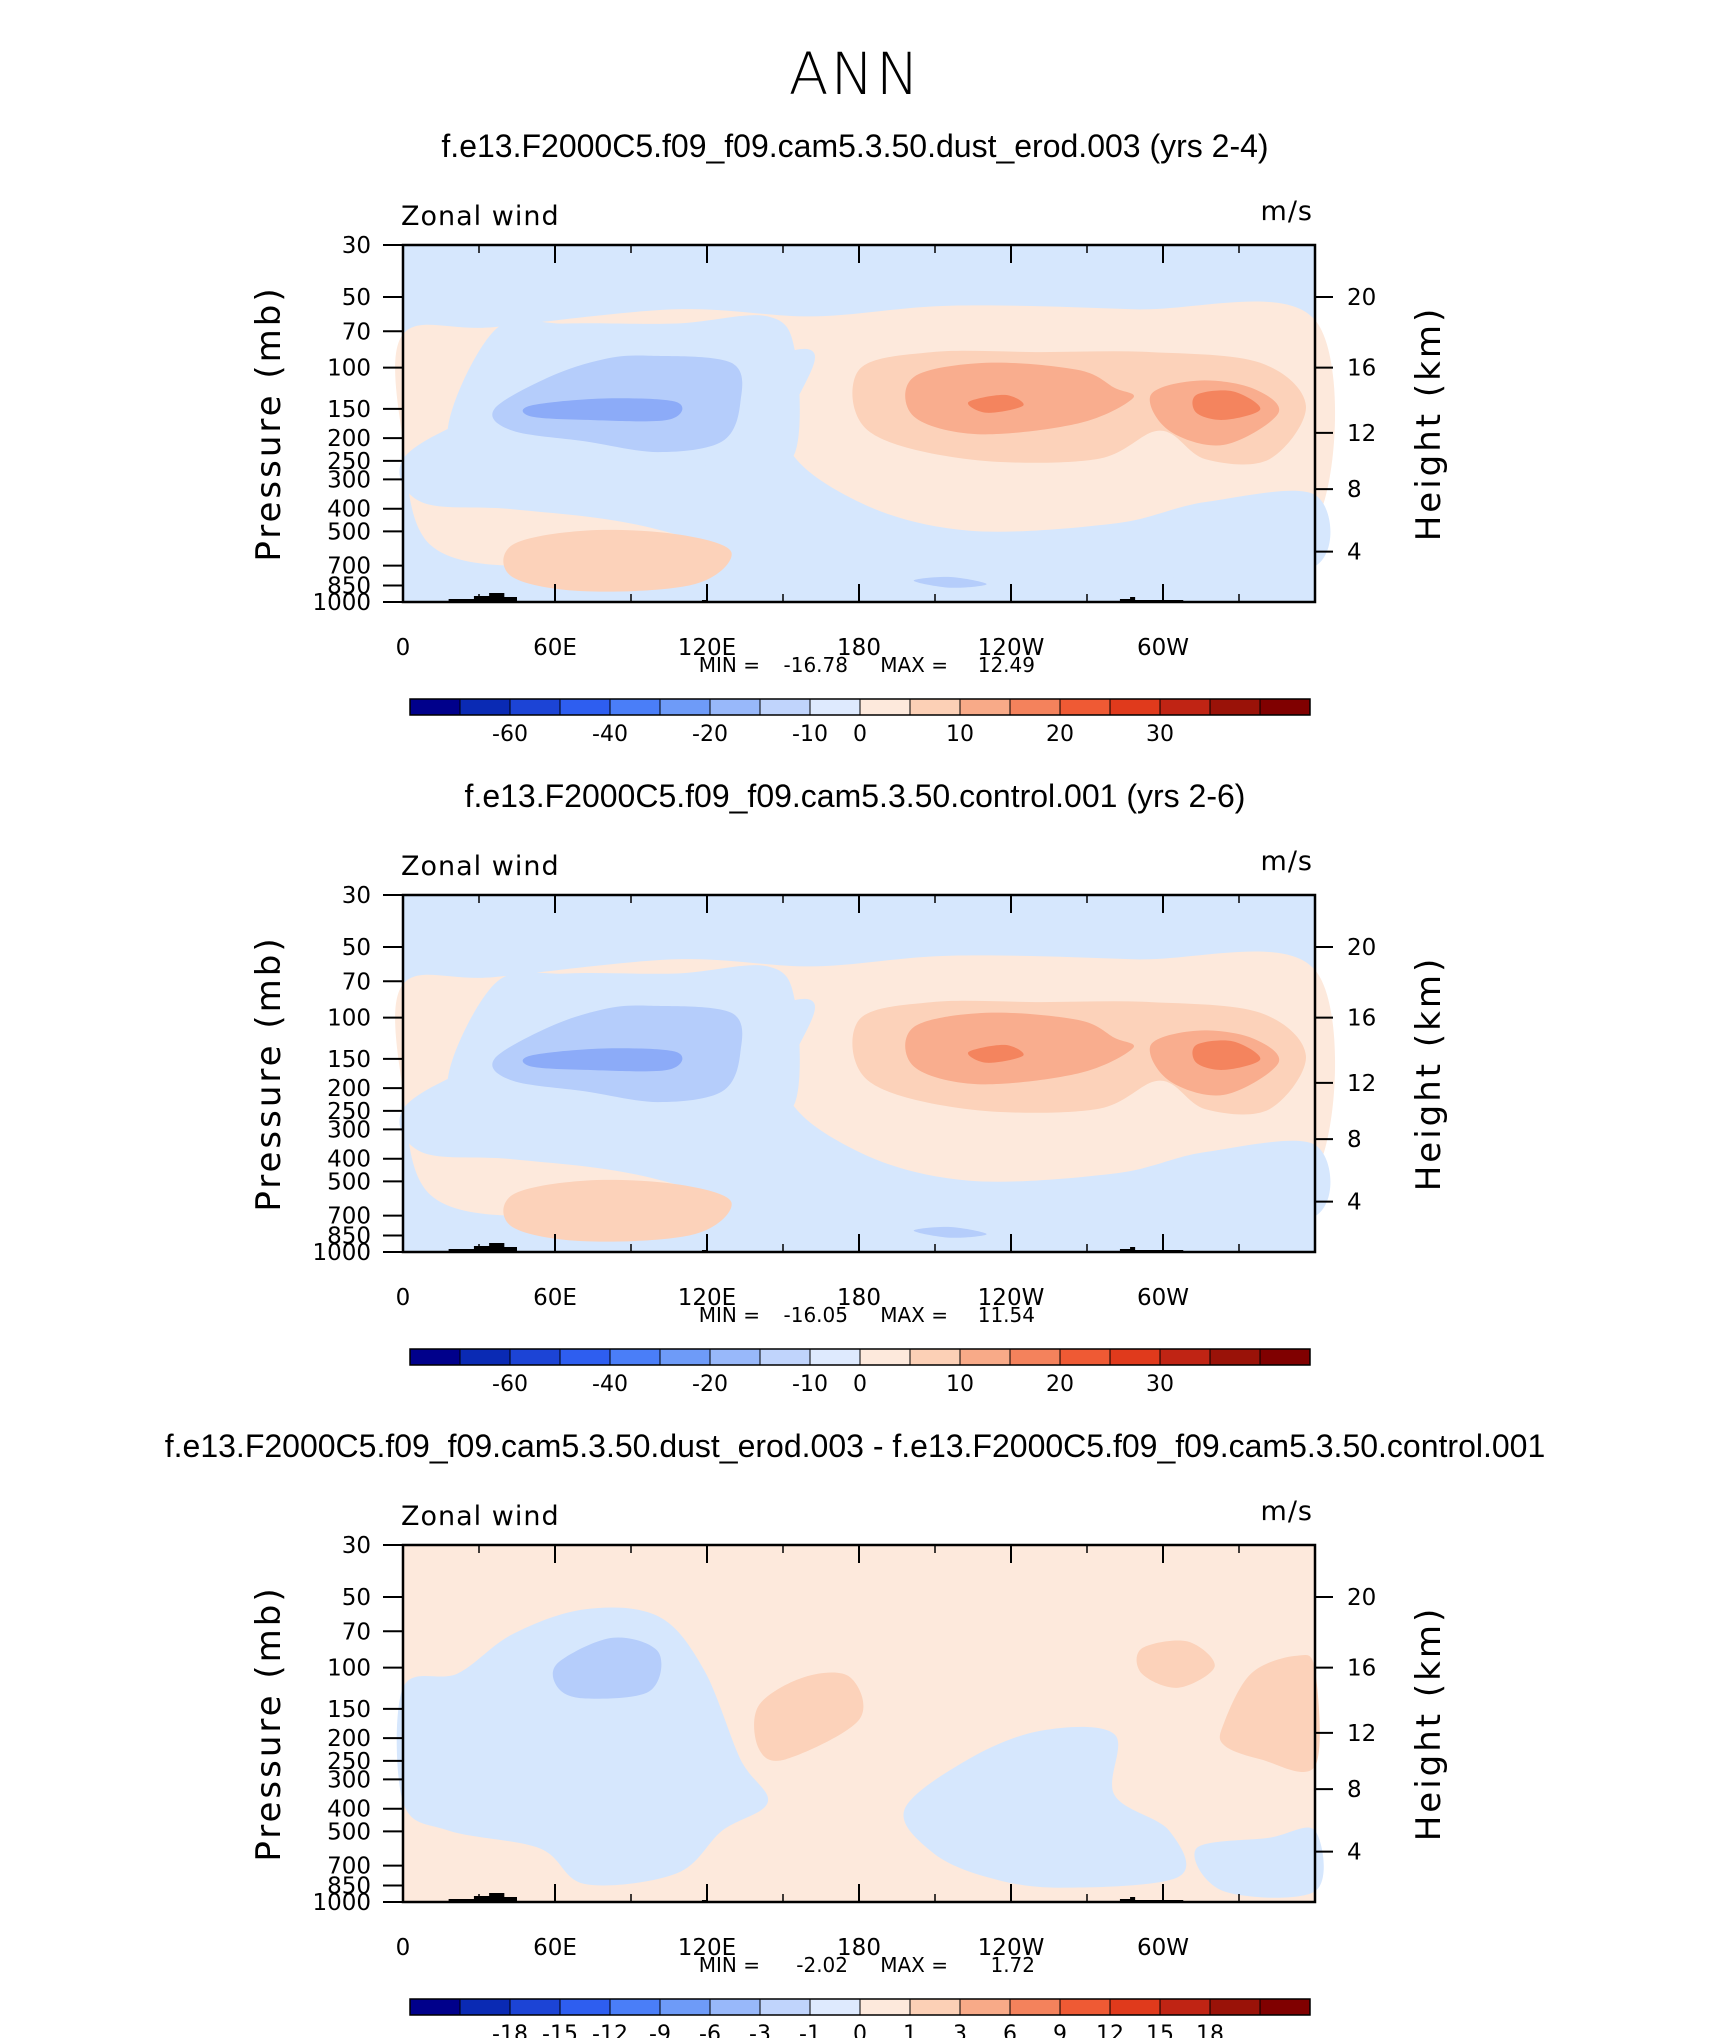 Image resolution: width=1710 pixels, height=2038 pixels. What do you see at coordinates (610, 734) in the screenshot?
I see `colorbar-label: -40` at bounding box center [610, 734].